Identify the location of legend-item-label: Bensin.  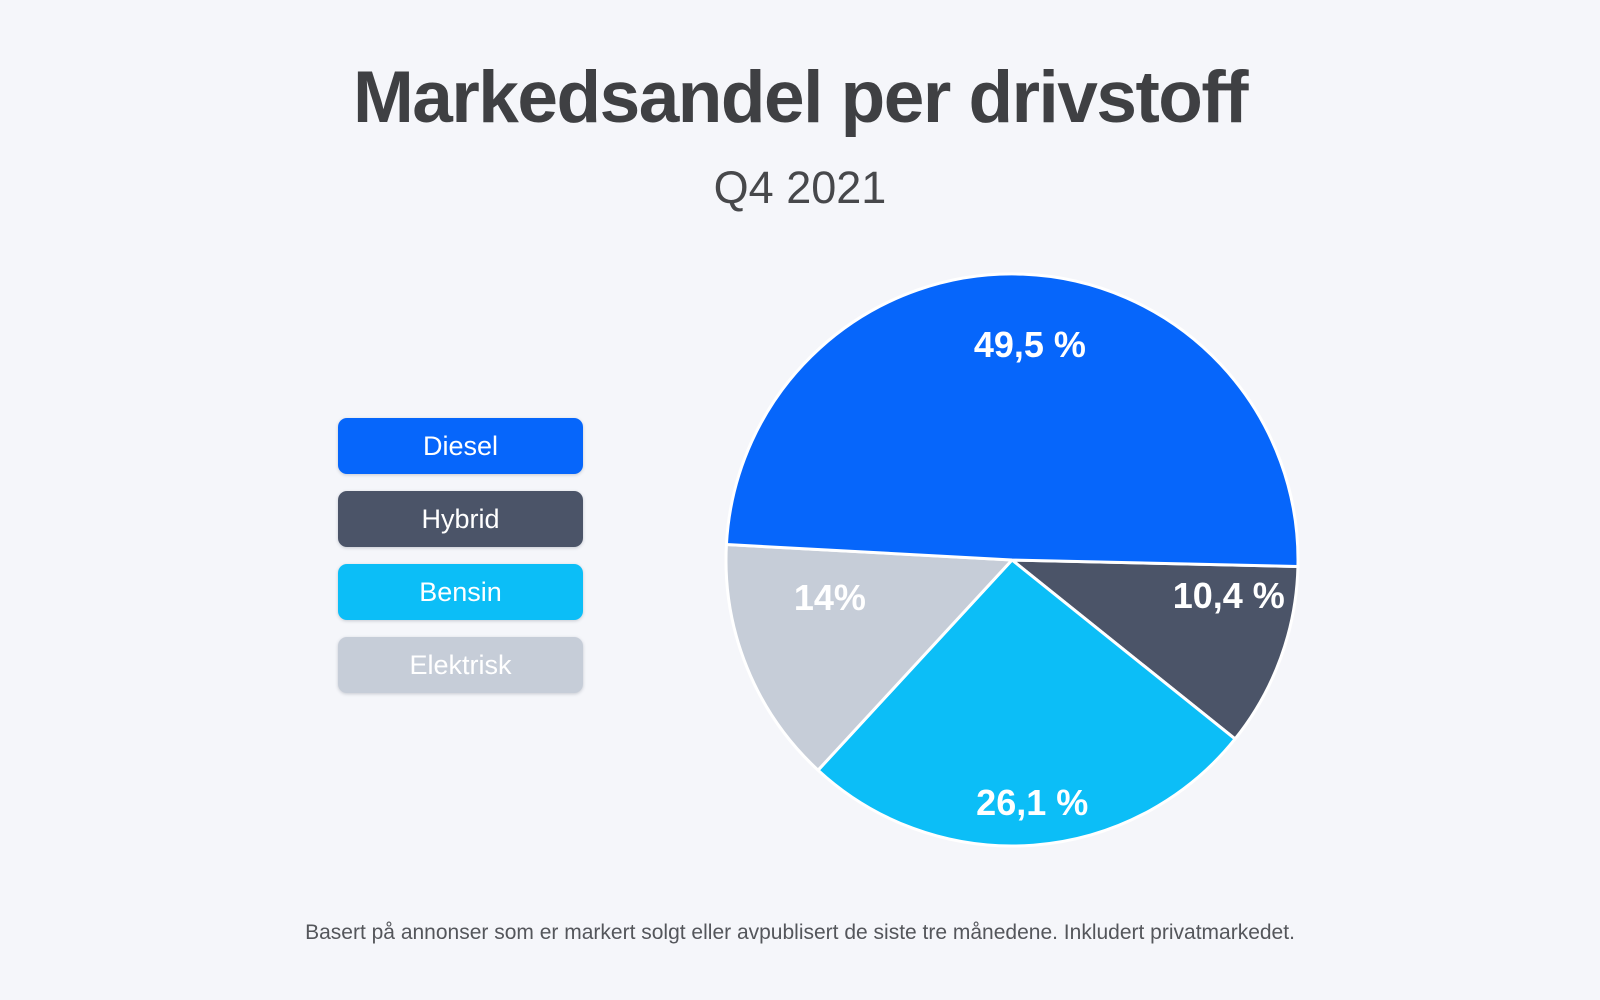
(460, 591).